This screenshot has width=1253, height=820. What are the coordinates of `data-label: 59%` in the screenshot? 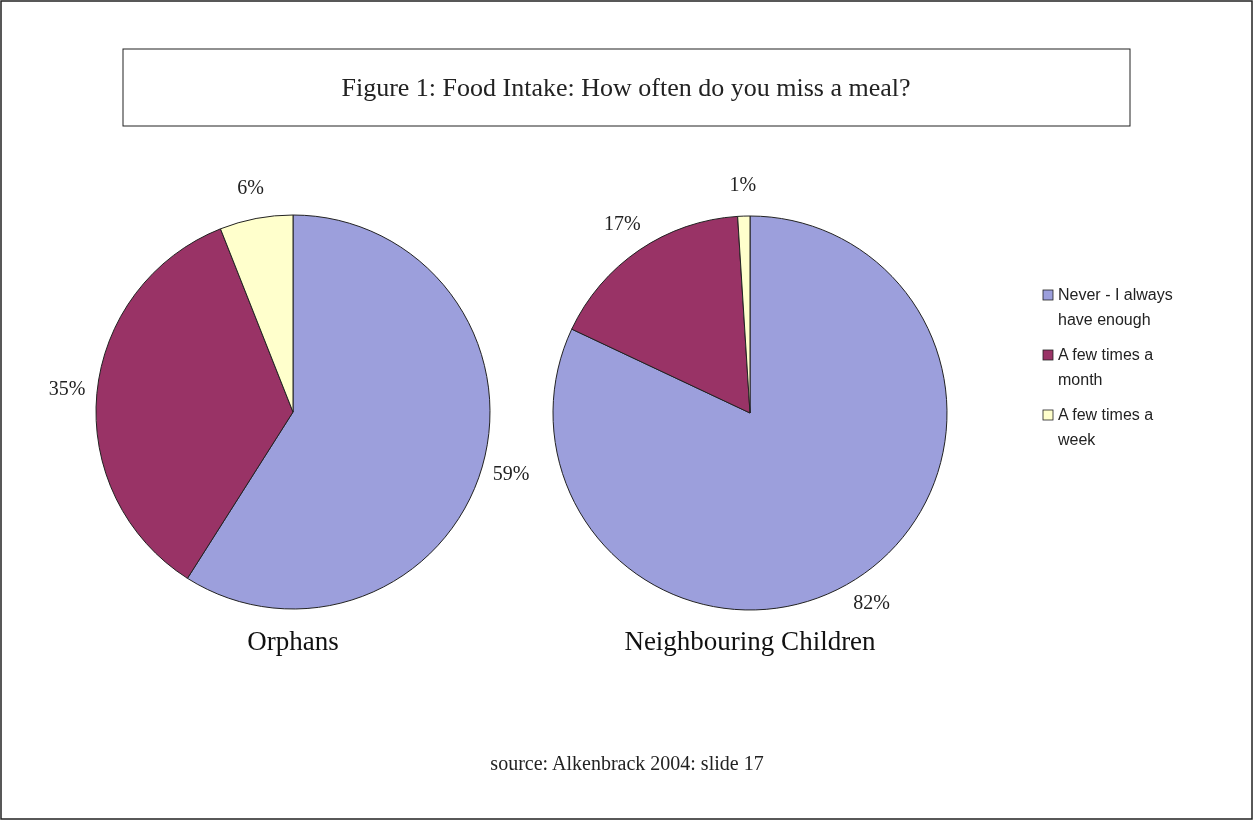 It's located at (511, 472).